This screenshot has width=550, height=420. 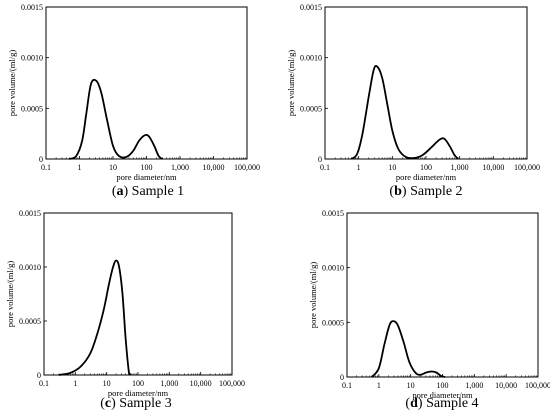 I want to click on panel-caption: (c) Sample 3, so click(x=136, y=403).